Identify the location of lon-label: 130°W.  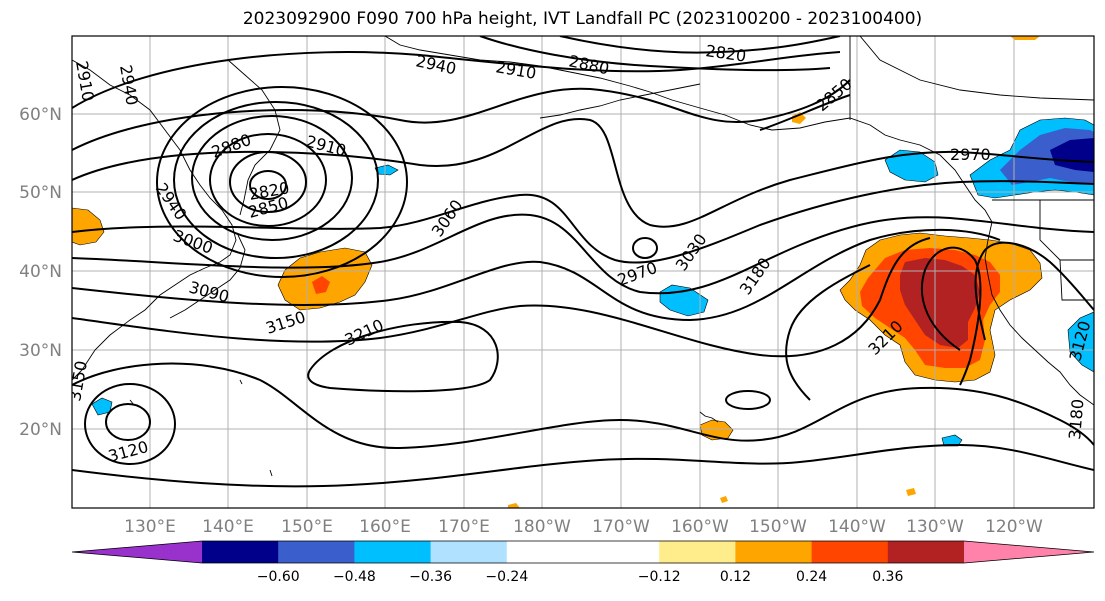
(935, 527).